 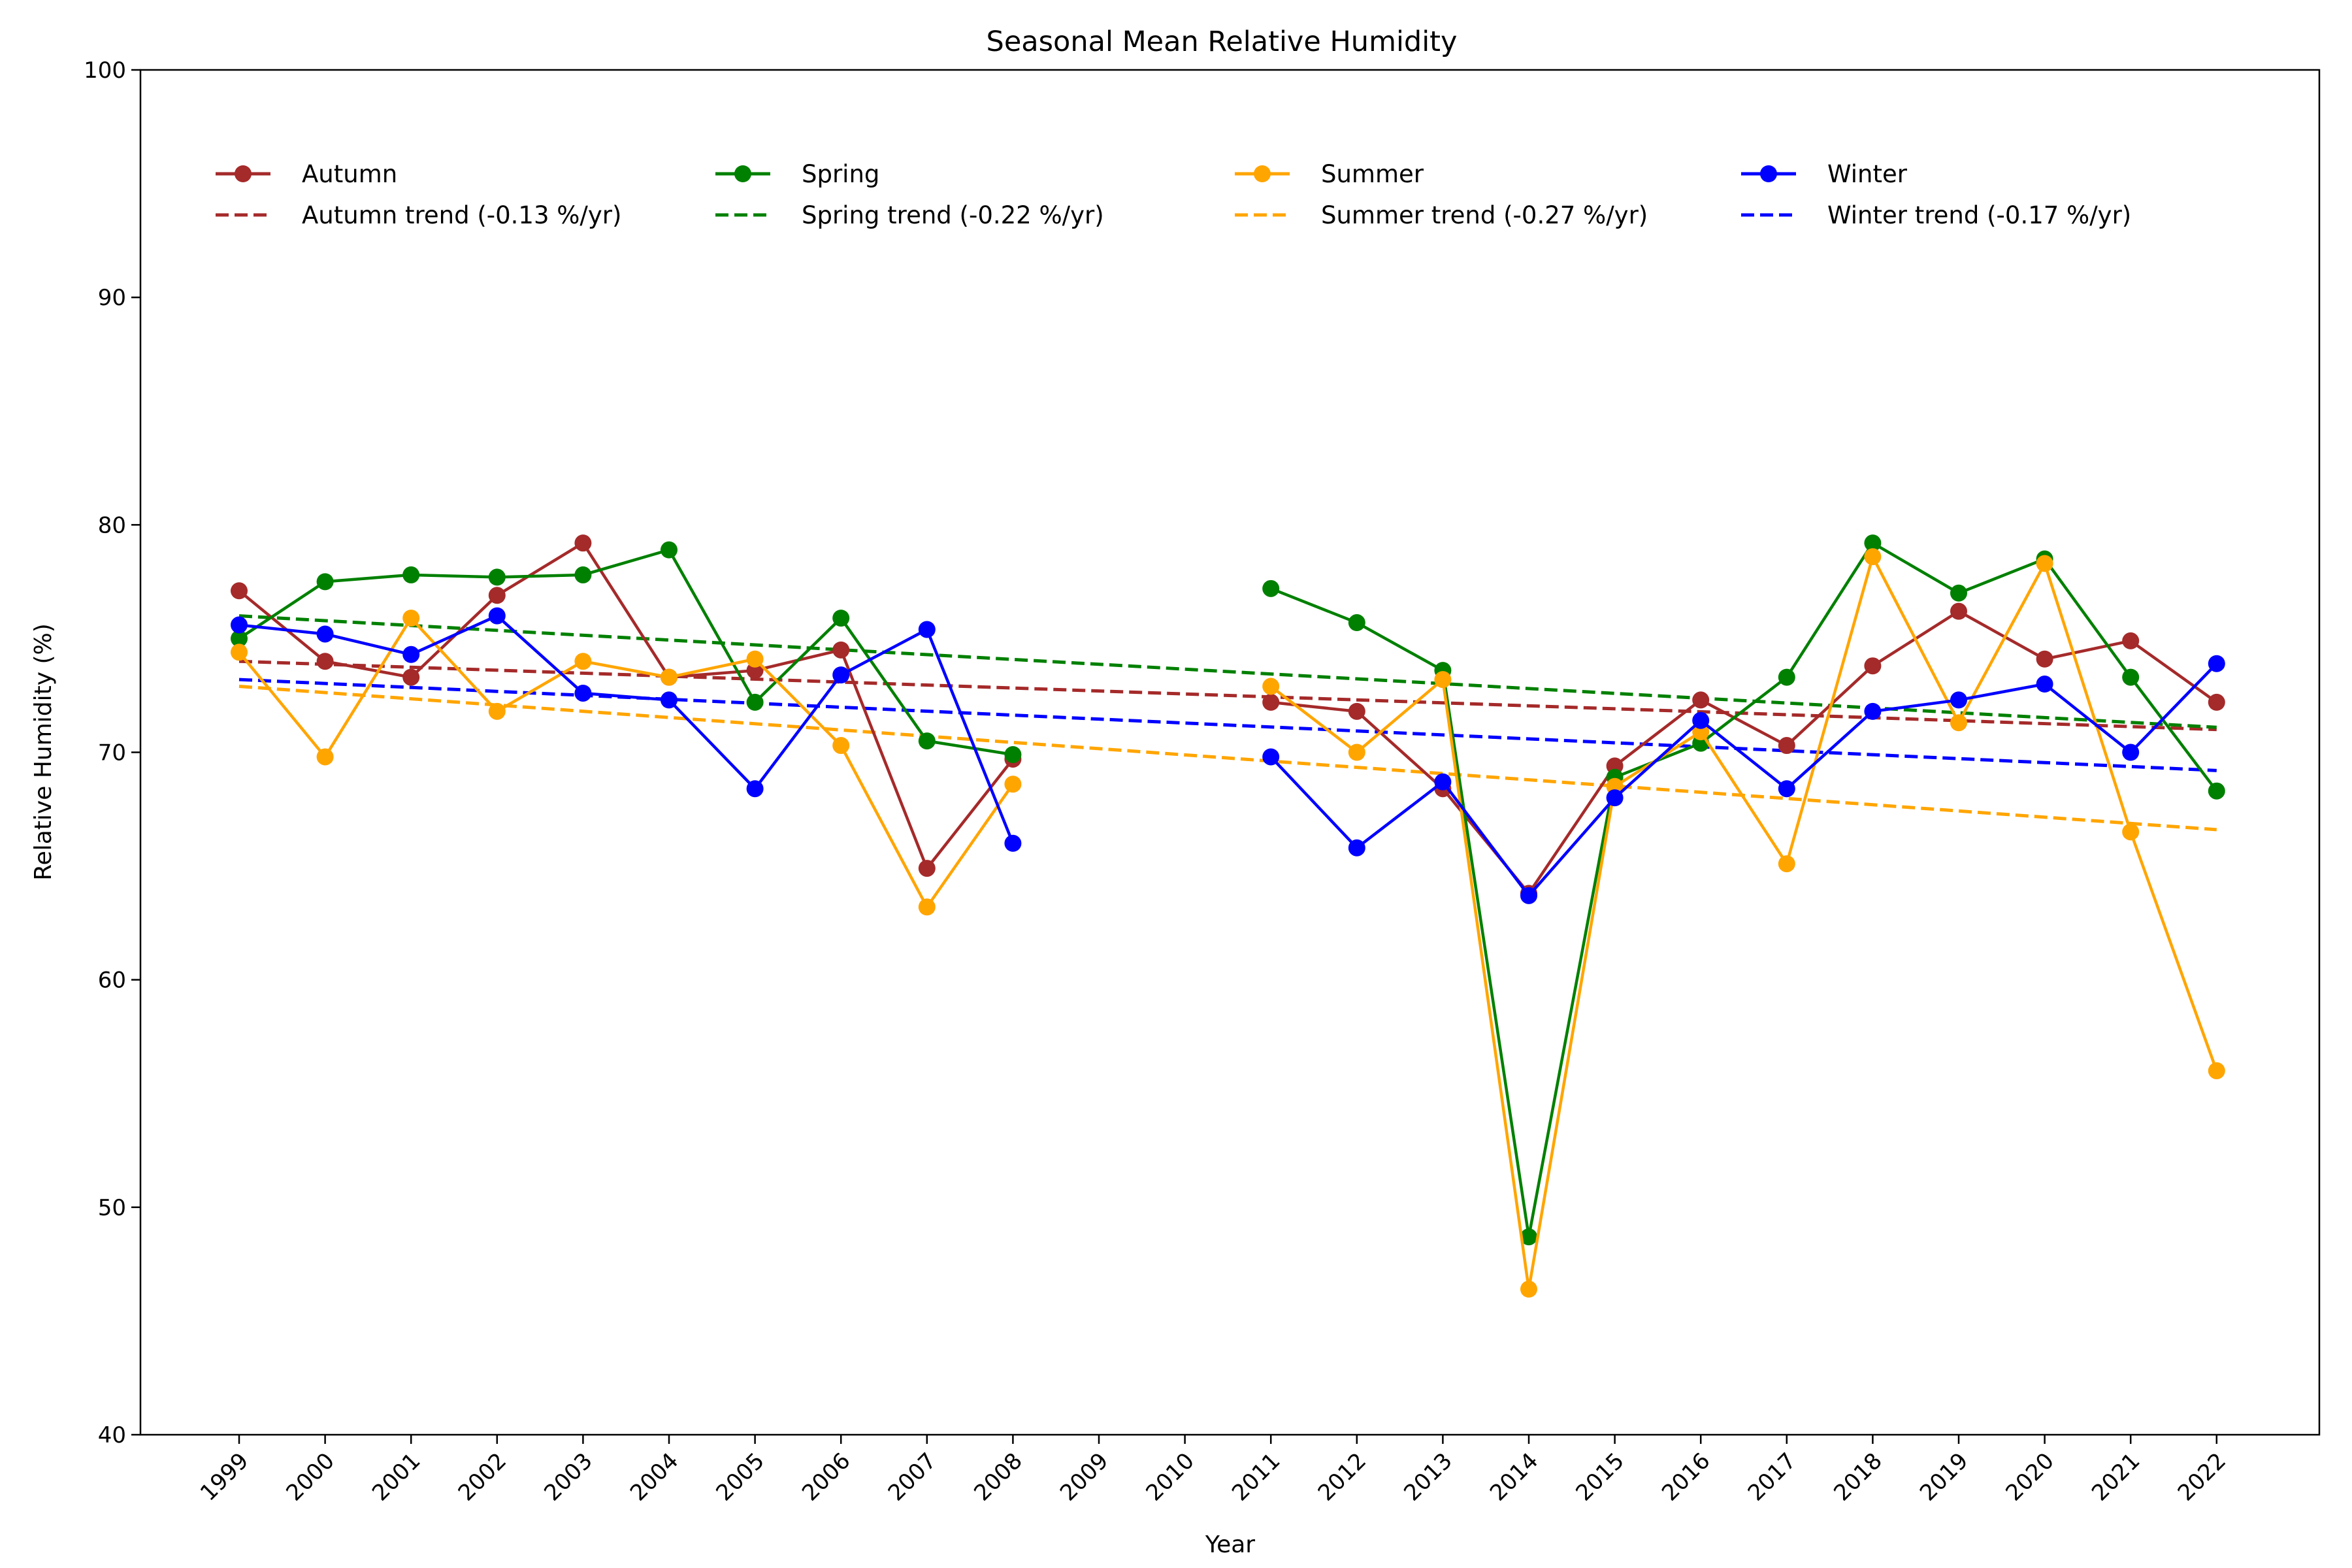 What do you see at coordinates (840, 174) in the screenshot?
I see `legend-label: Spring` at bounding box center [840, 174].